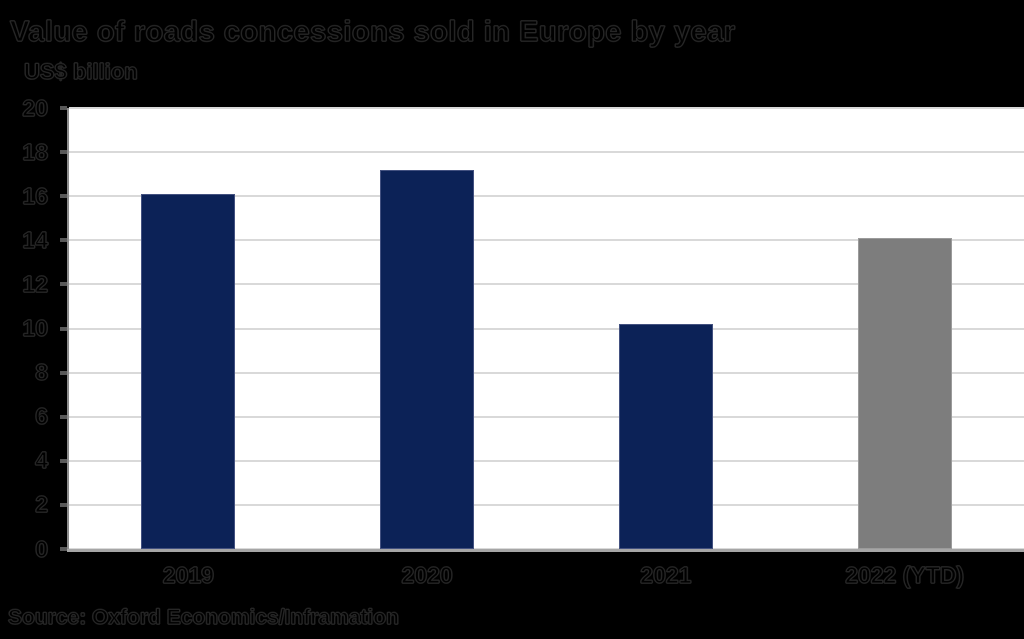 The image size is (1024, 639). I want to click on bar-2020, so click(427, 359).